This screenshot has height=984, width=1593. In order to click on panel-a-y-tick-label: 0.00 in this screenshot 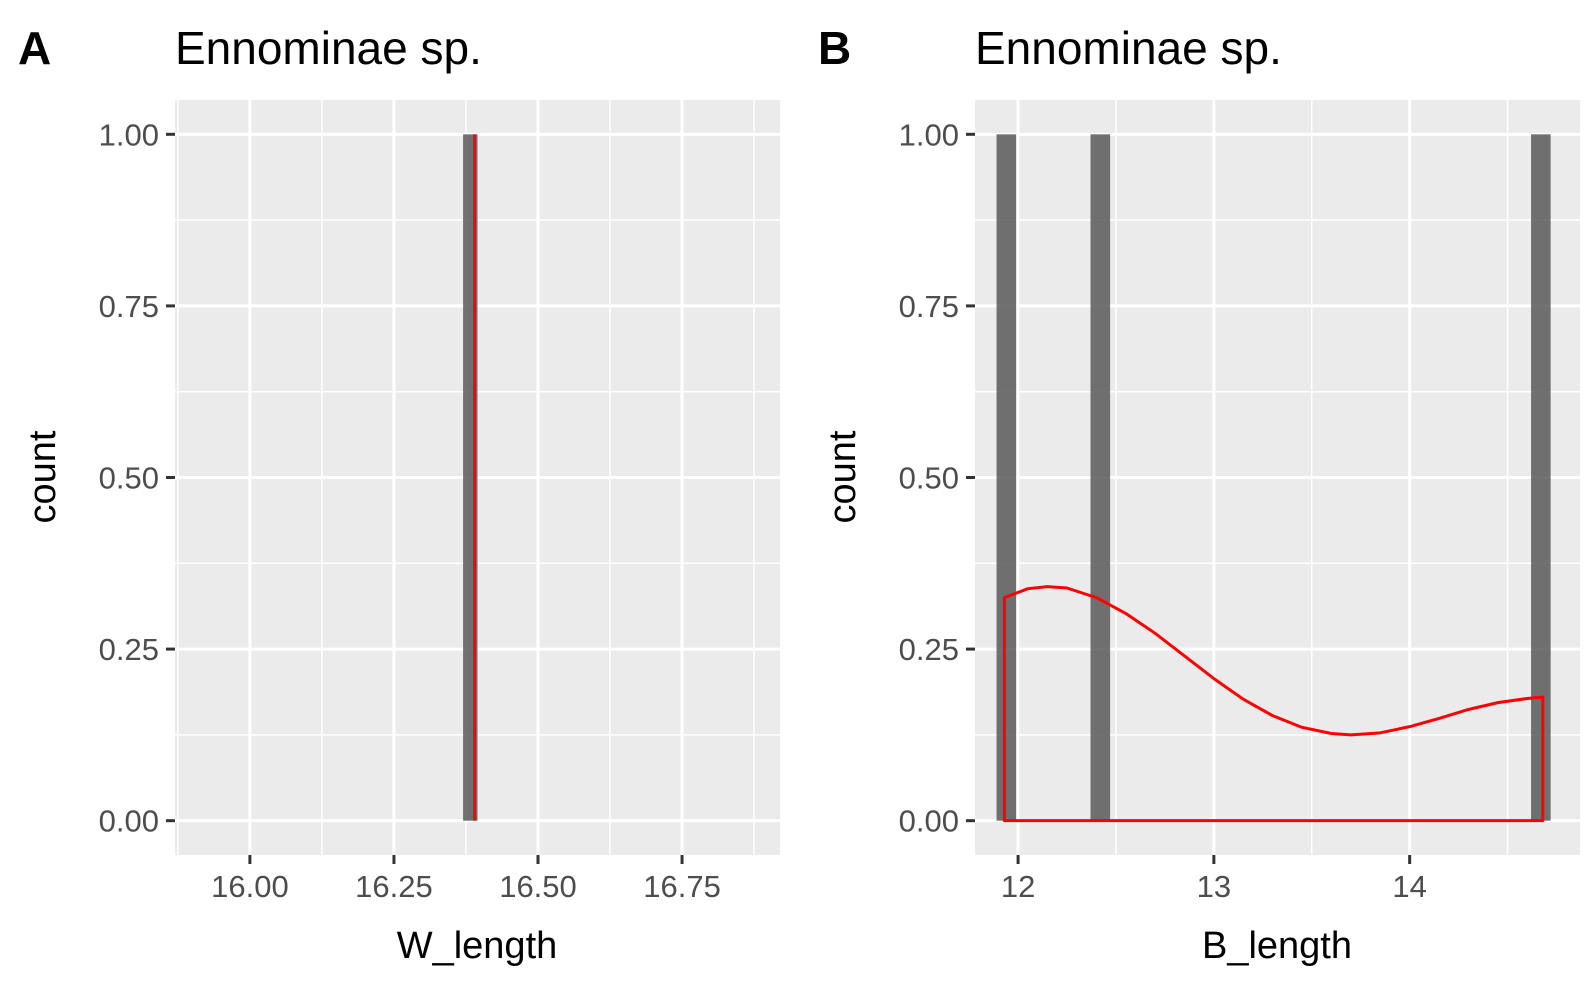, I will do `click(129, 821)`.